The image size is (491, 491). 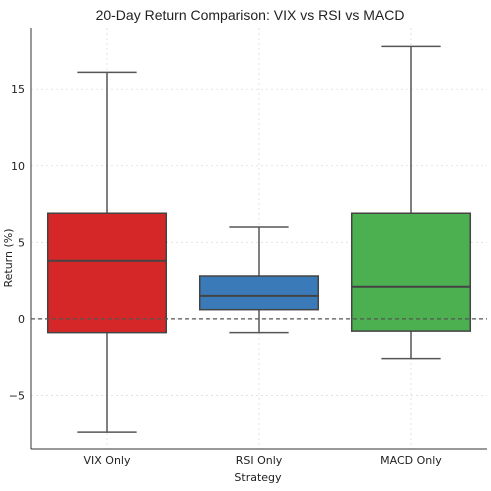 I want to click on y-tick-label: −5, so click(x=17, y=395).